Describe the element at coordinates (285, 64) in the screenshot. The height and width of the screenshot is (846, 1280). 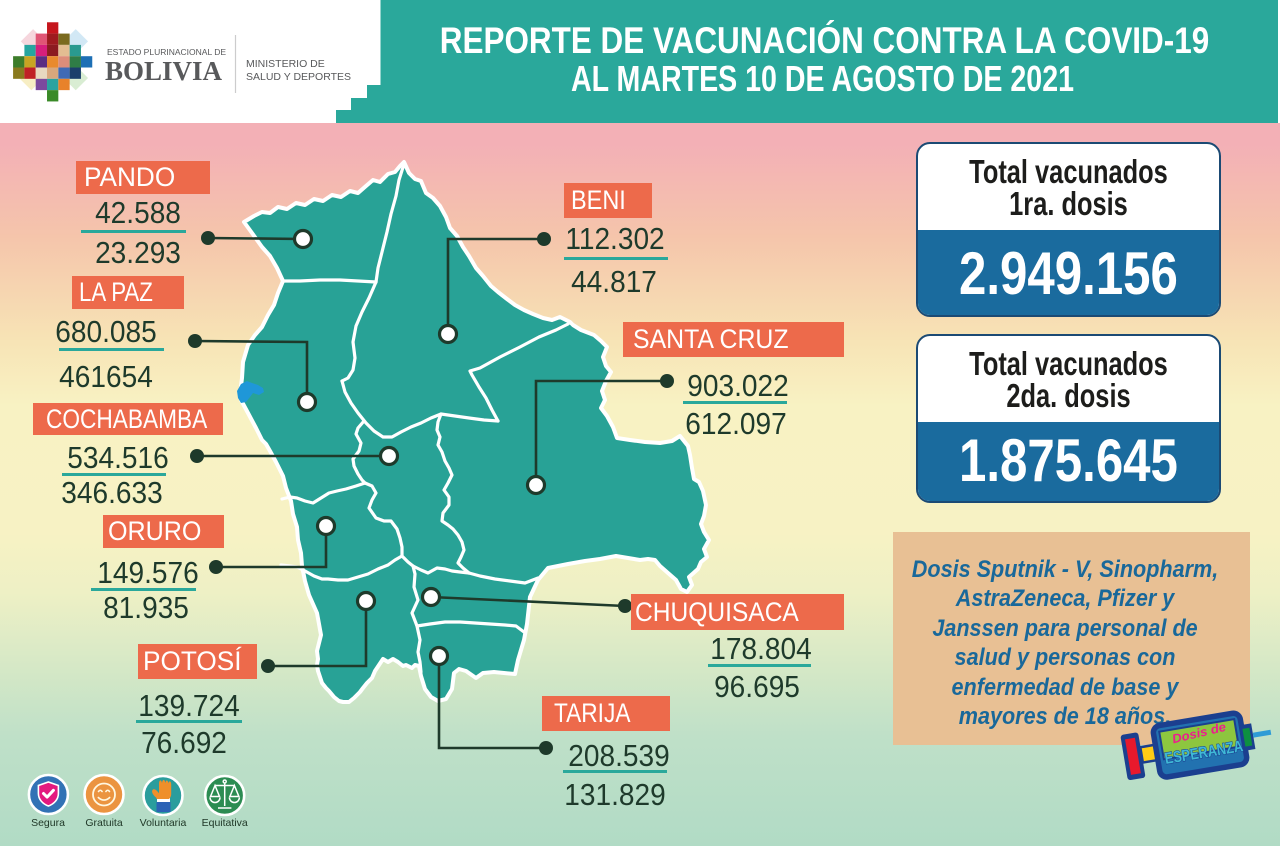
I see `svg-text: MINISTERIO DE` at that location.